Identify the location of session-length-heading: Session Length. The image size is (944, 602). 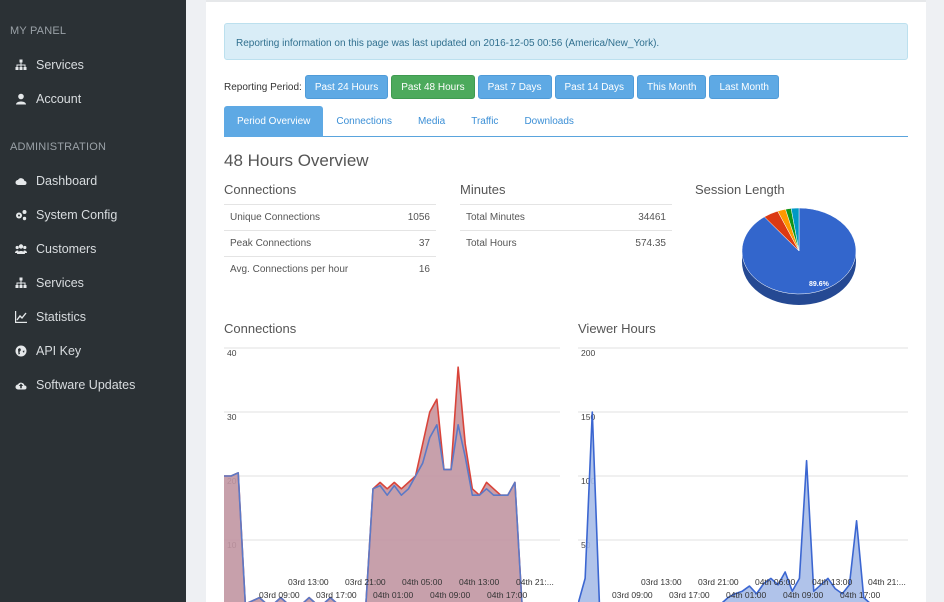
(740, 189).